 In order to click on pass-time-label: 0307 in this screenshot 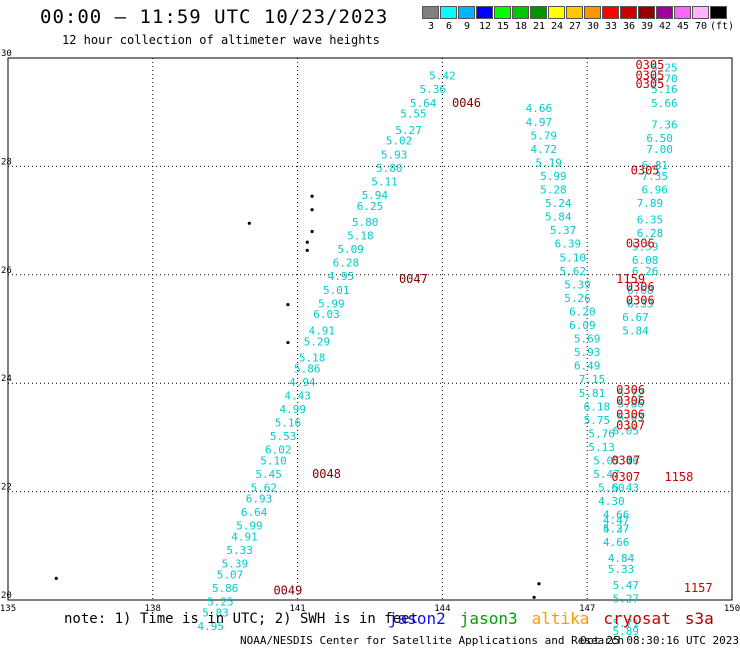, I will do `click(630, 425)`.